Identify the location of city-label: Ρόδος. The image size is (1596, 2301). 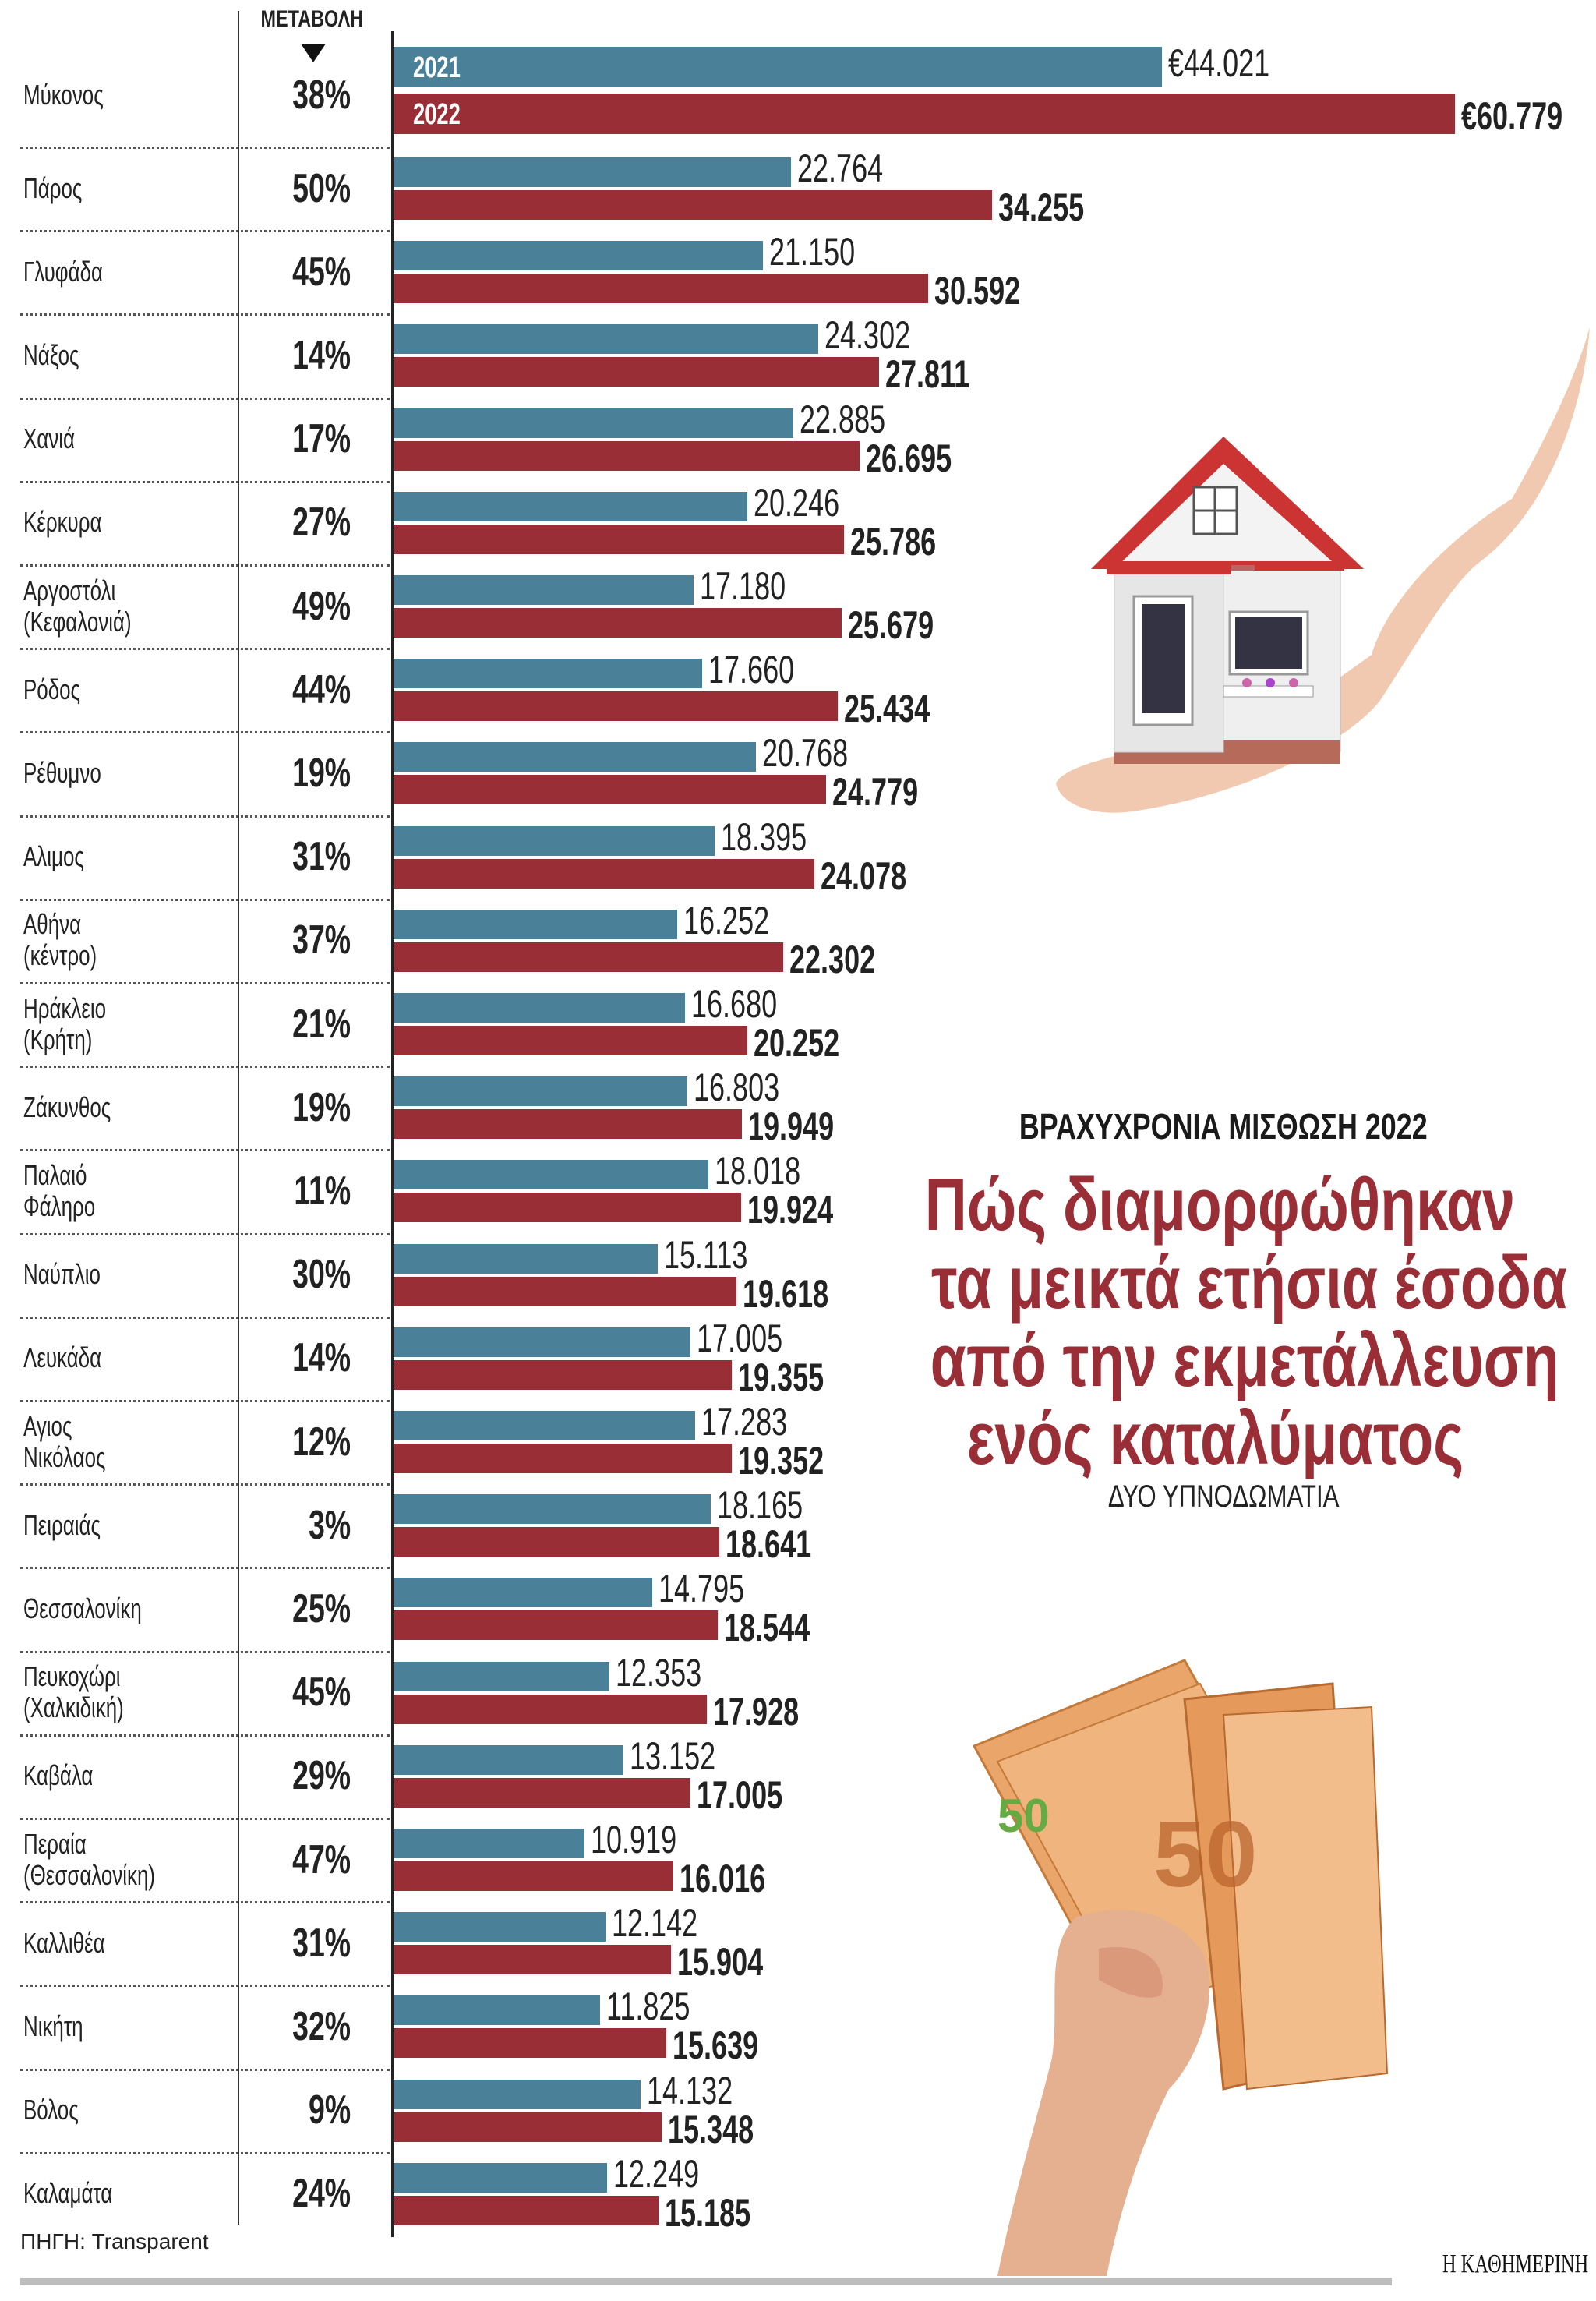
(52, 689).